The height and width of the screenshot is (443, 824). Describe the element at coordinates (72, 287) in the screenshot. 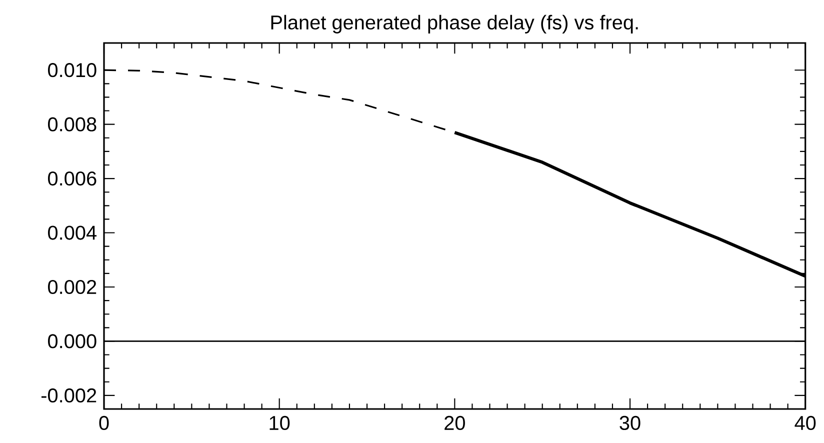

I see `y-tick-label: 0.002` at that location.